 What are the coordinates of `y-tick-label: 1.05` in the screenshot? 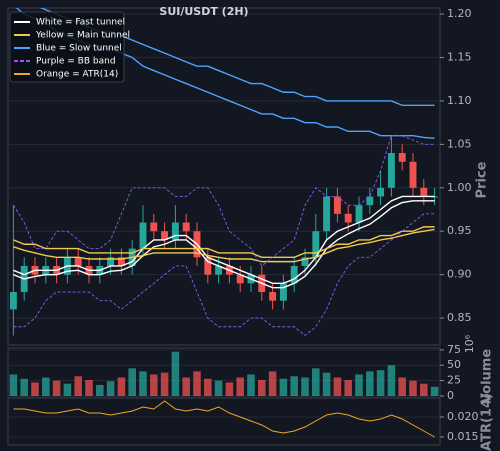 It's located at (459, 143).